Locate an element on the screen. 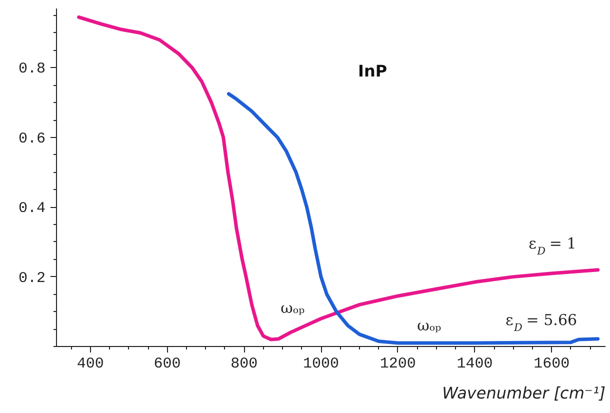 The height and width of the screenshot is (413, 610). y-tick-label: 0.4 is located at coordinates (32, 209).